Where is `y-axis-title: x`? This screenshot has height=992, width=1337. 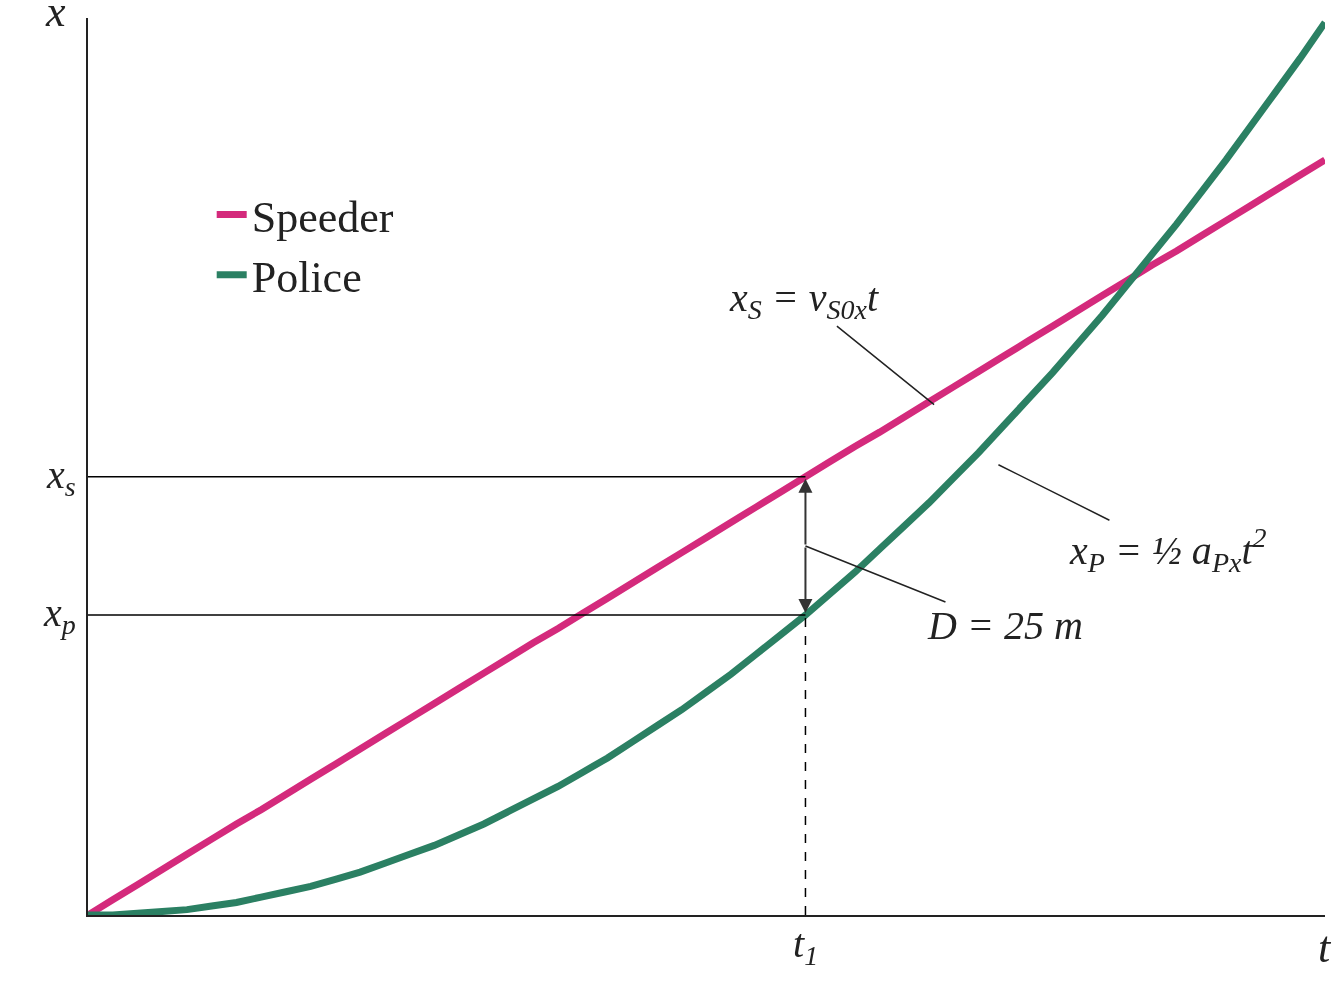 y-axis-title: x is located at coordinates (55, 18).